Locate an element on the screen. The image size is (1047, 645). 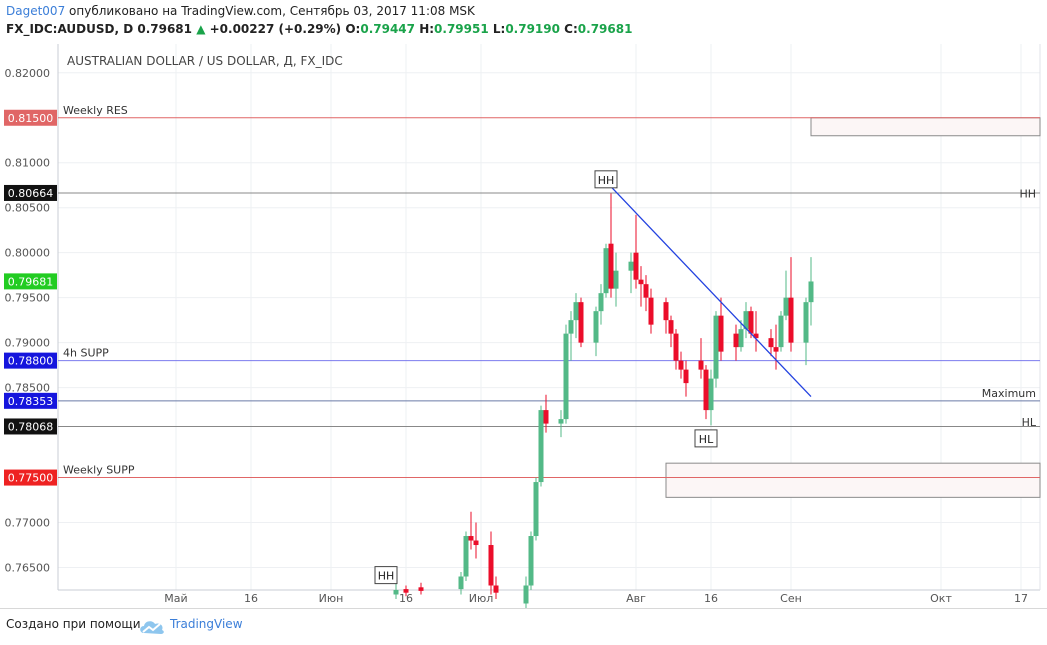
y-tick-label: 0.80000 is located at coordinates (28, 253).